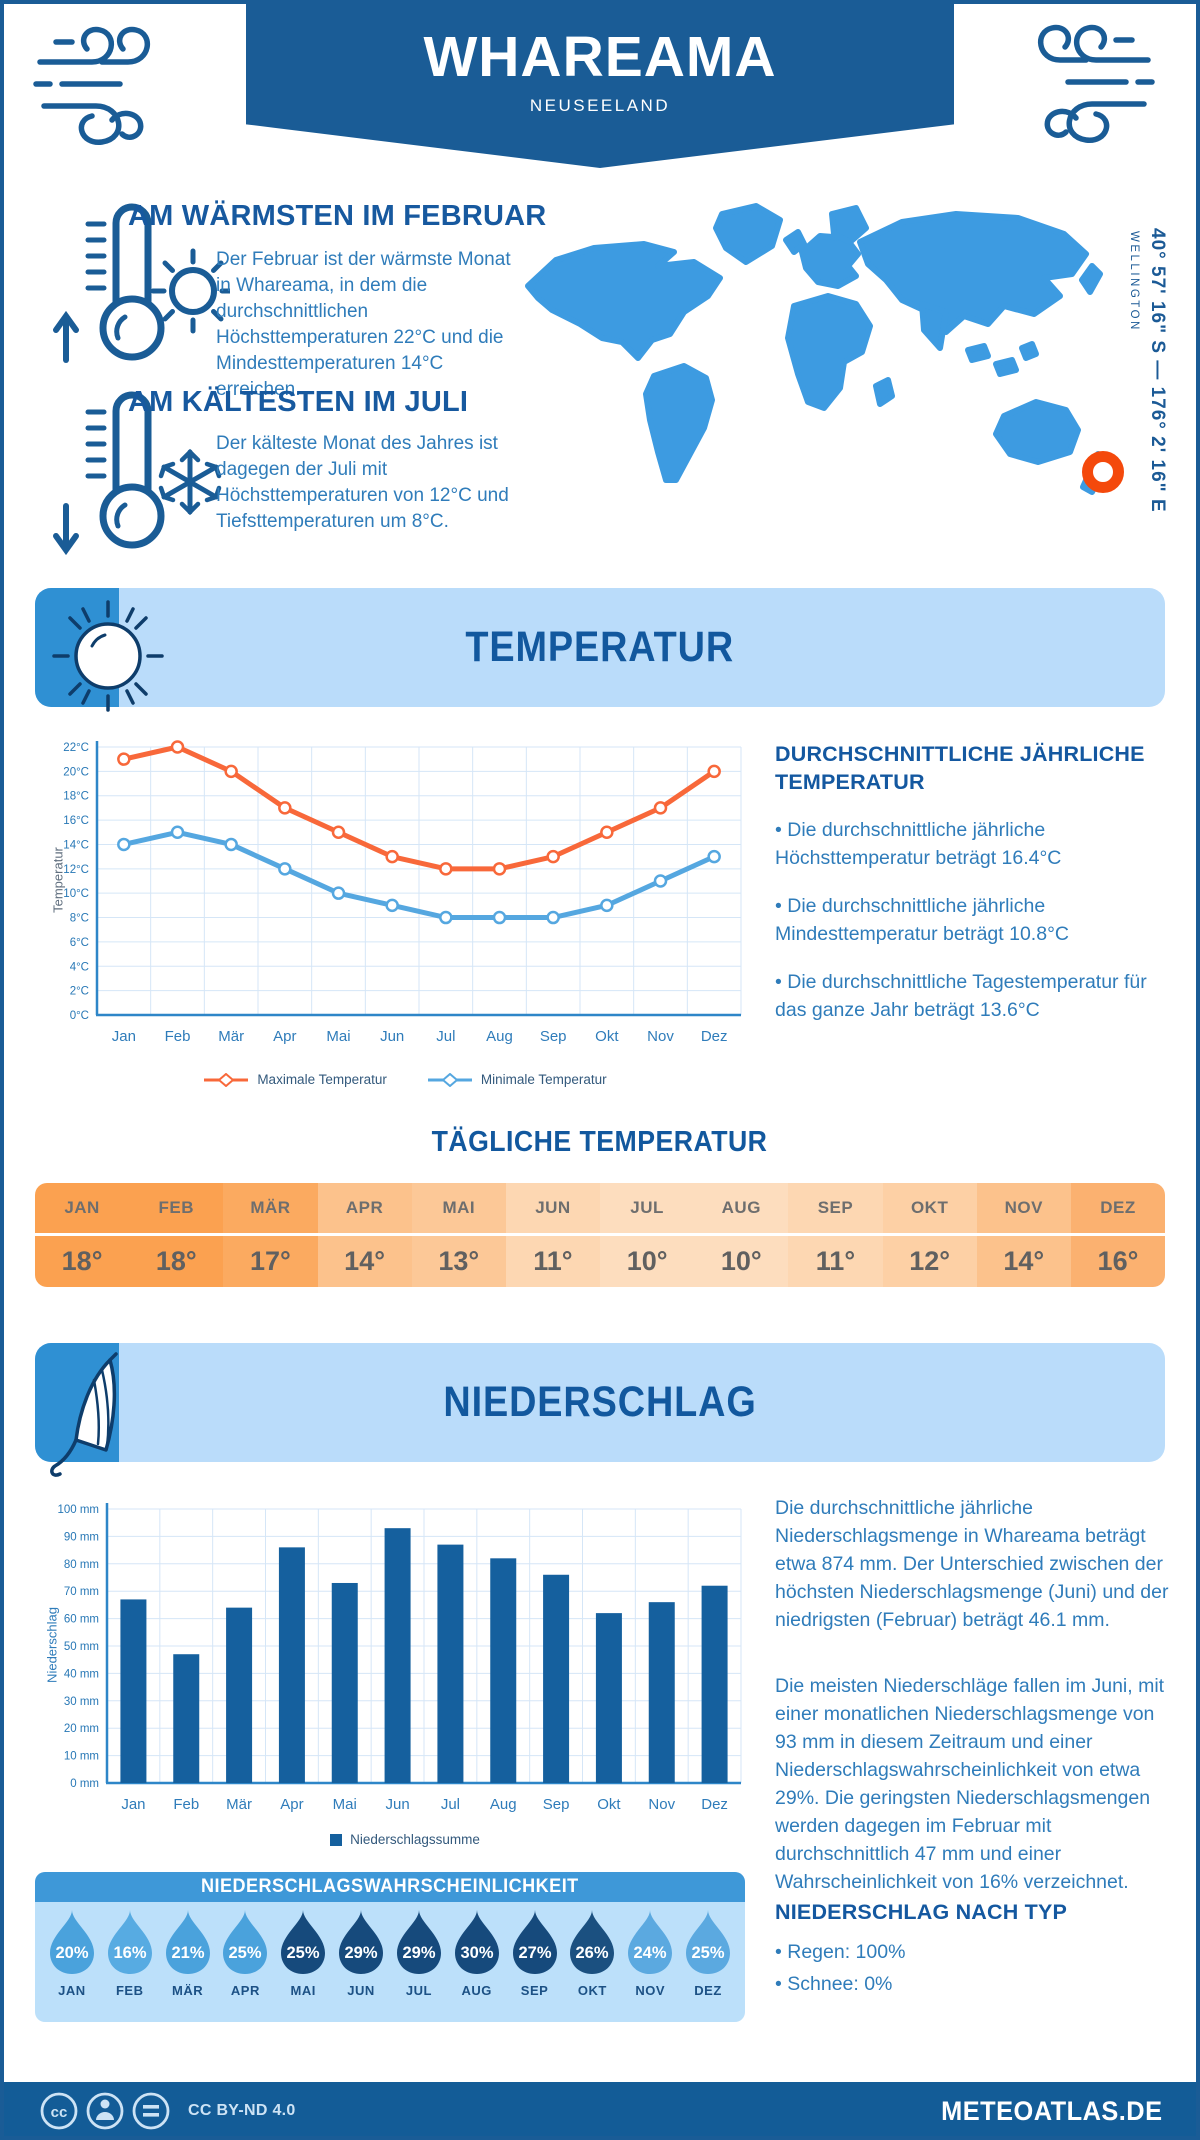  What do you see at coordinates (553, 1235) in the screenshot?
I see `daily-temp-column: JUN 11°` at bounding box center [553, 1235].